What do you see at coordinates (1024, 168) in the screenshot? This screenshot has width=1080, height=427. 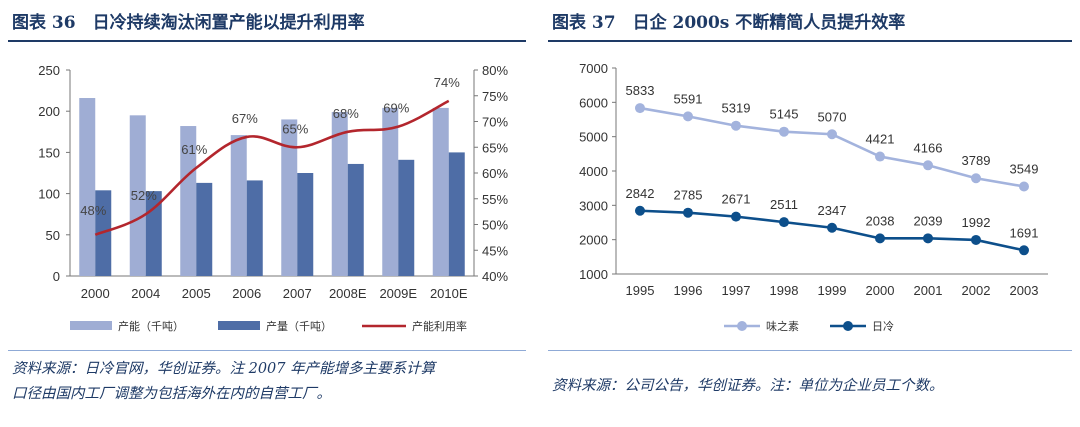 I see `ajinomoto-value-label: 3549` at bounding box center [1024, 168].